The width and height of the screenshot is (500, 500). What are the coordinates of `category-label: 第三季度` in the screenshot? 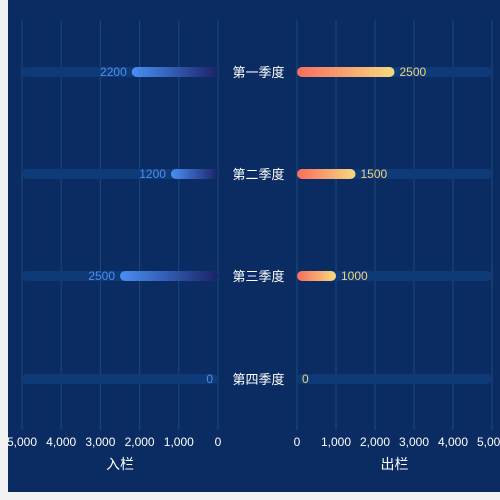 It's located at (258, 277).